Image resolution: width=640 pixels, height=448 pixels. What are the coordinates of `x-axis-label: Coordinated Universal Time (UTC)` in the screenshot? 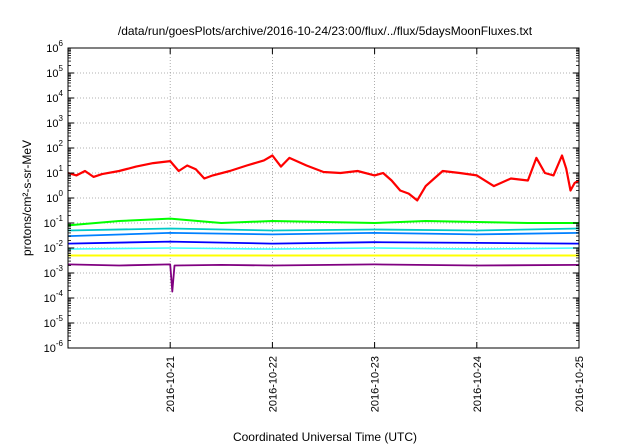 It's located at (325, 437).